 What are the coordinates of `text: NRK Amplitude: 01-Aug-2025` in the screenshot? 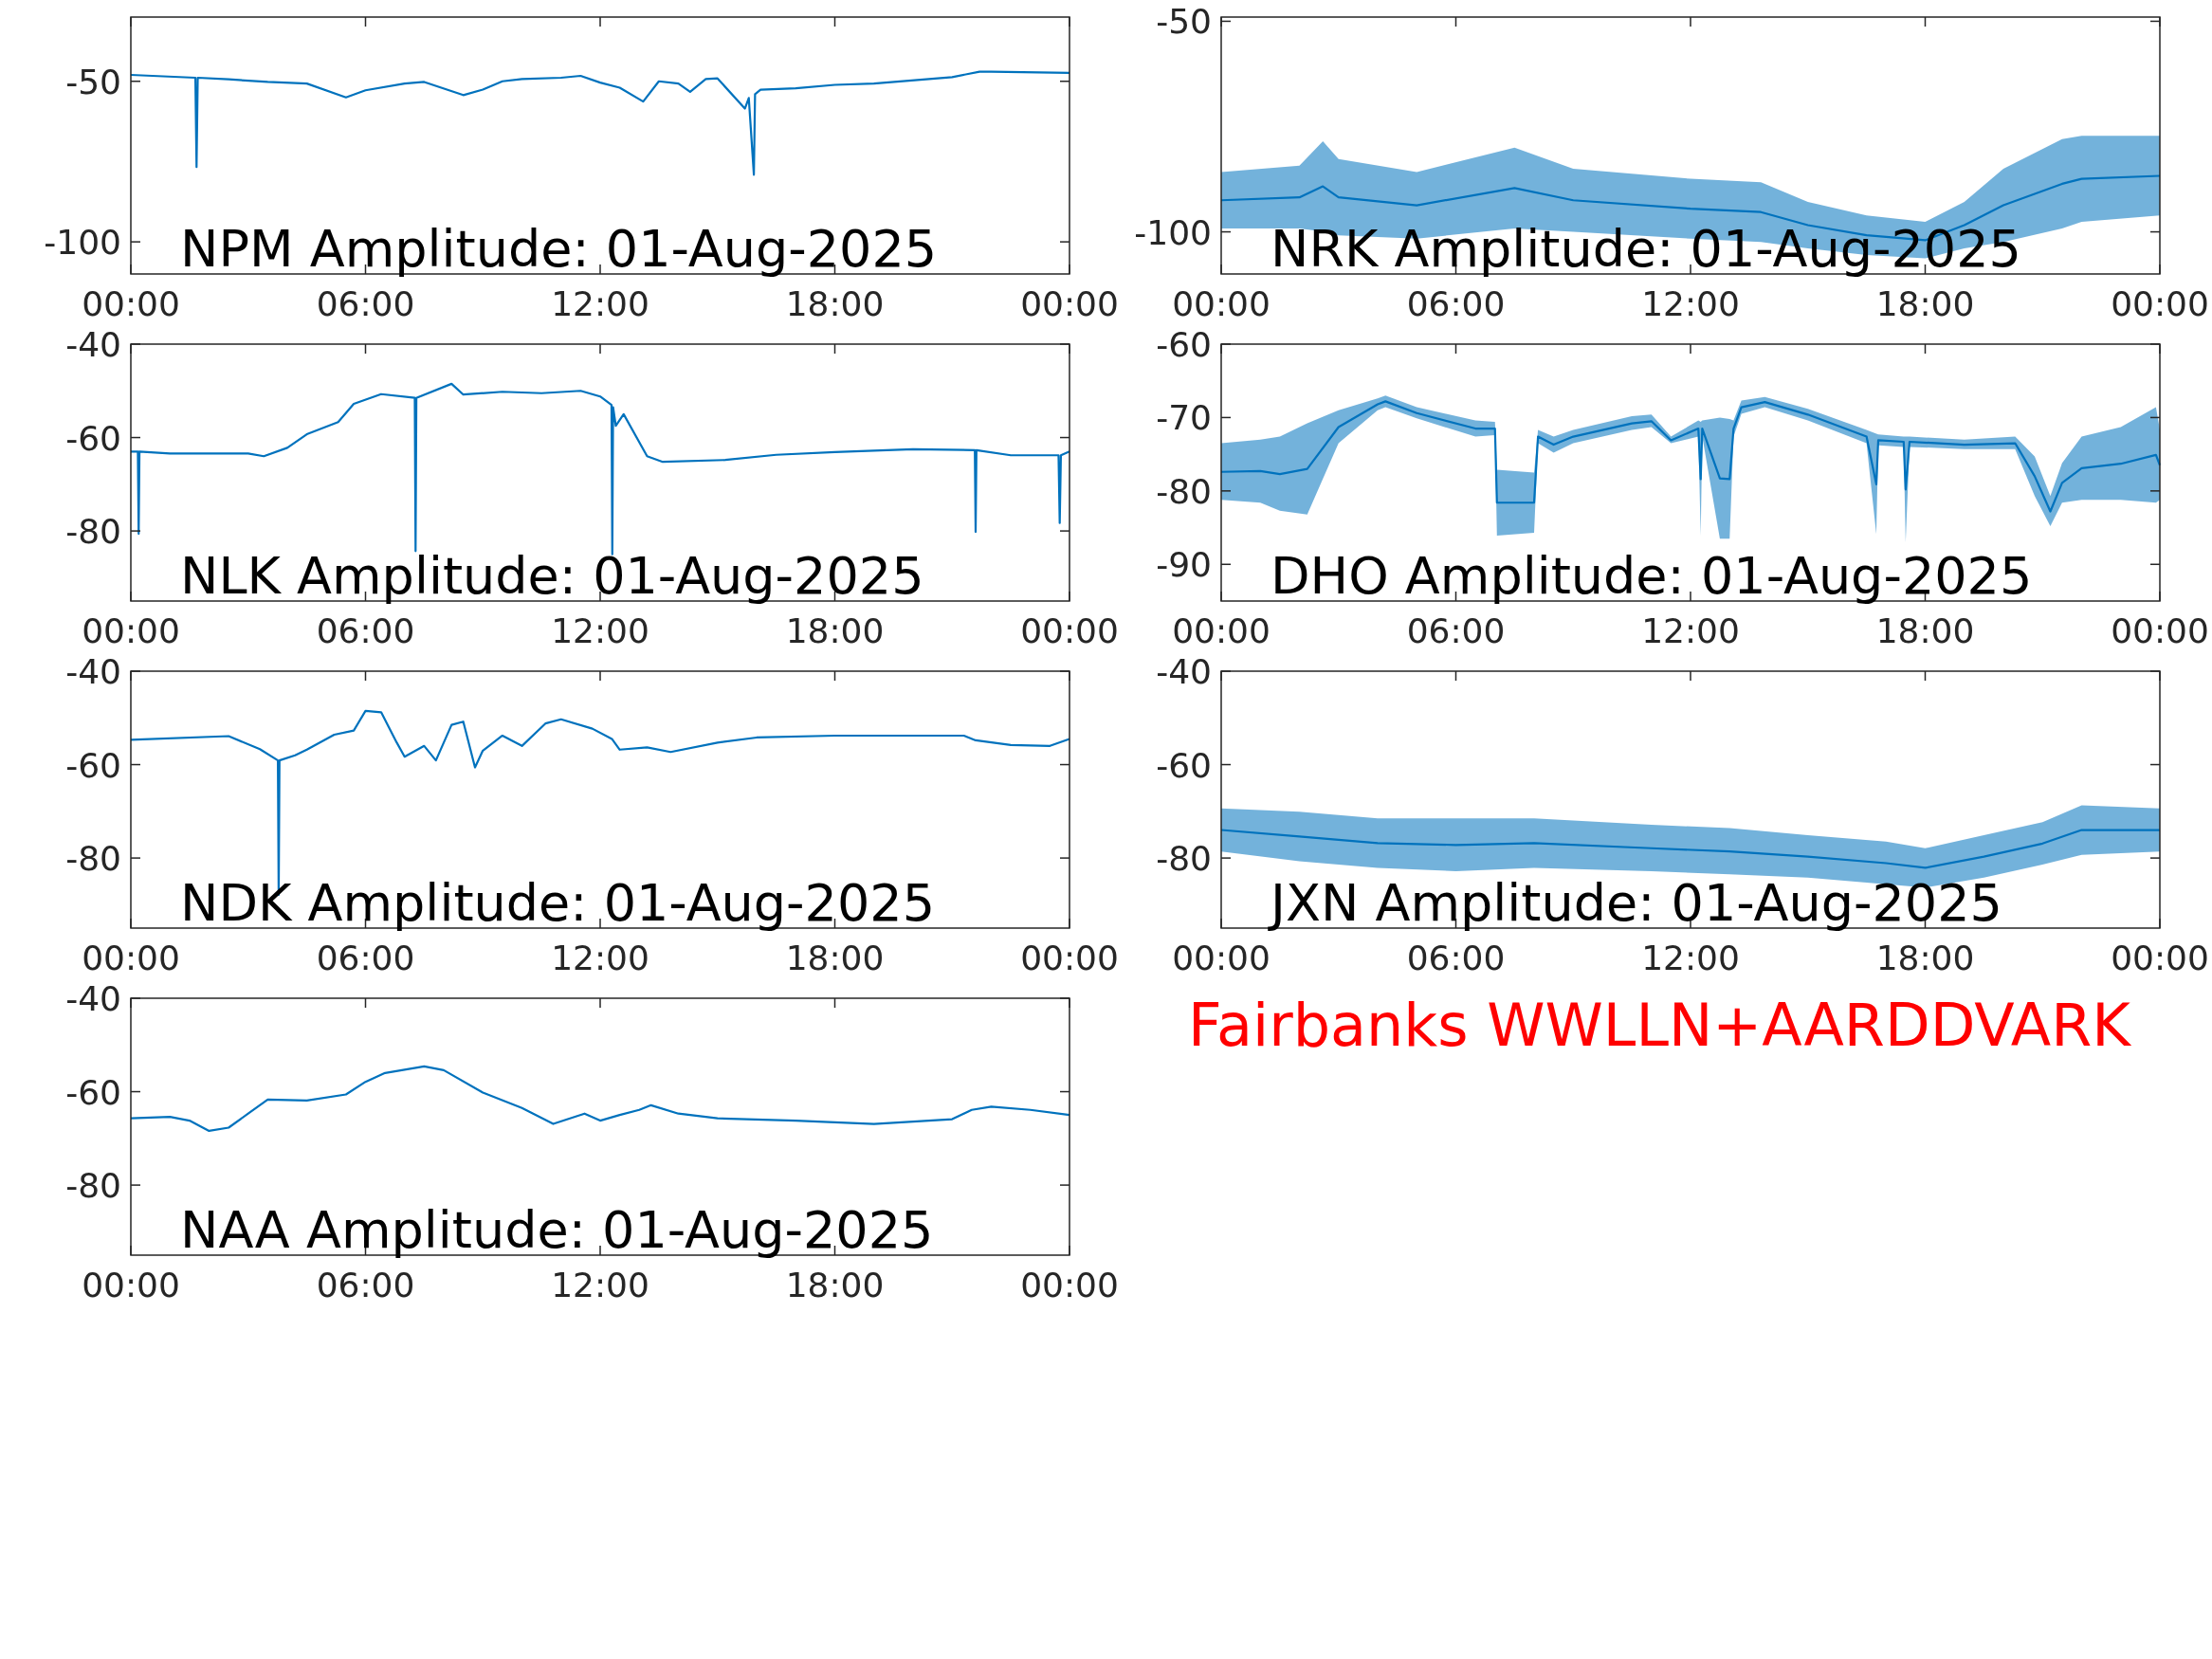 It's located at (1646, 249).